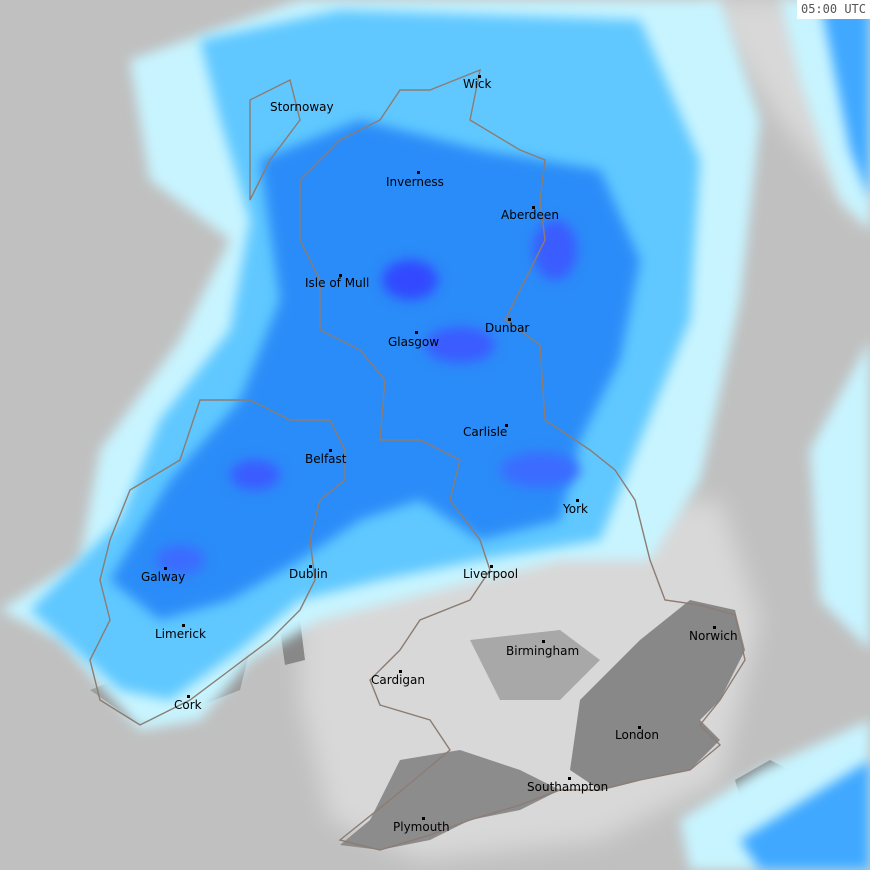 The width and height of the screenshot is (870, 870). I want to click on city-marker-cardigan, so click(400, 671).